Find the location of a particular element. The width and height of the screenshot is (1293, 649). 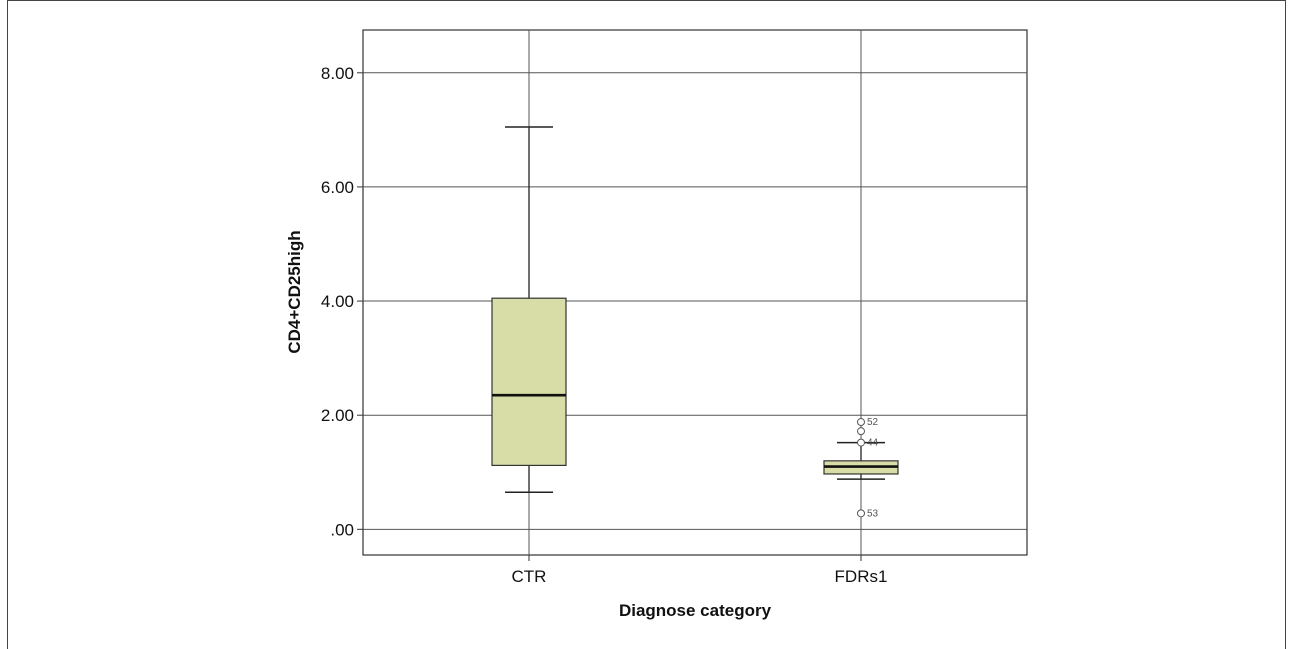

y-tick-label: .00 is located at coordinates (342, 529).